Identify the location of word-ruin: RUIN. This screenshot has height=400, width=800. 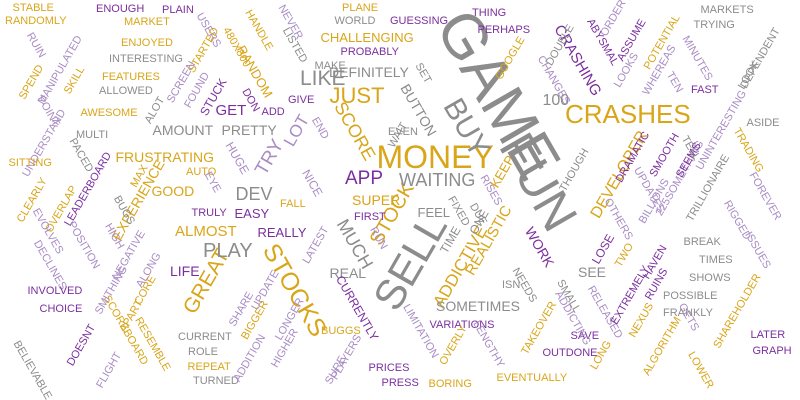
(35, 45).